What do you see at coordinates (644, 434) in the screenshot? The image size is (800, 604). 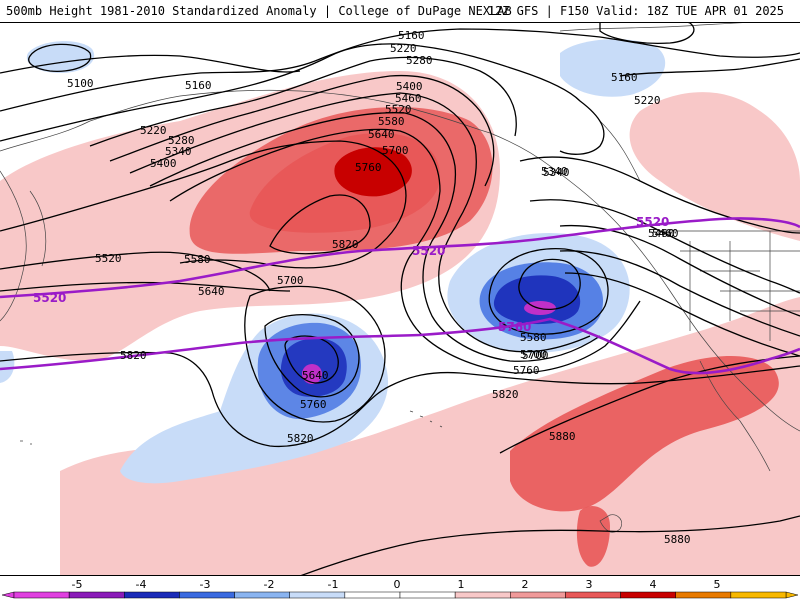 I see `positive-anomaly-southeast-core` at bounding box center [644, 434].